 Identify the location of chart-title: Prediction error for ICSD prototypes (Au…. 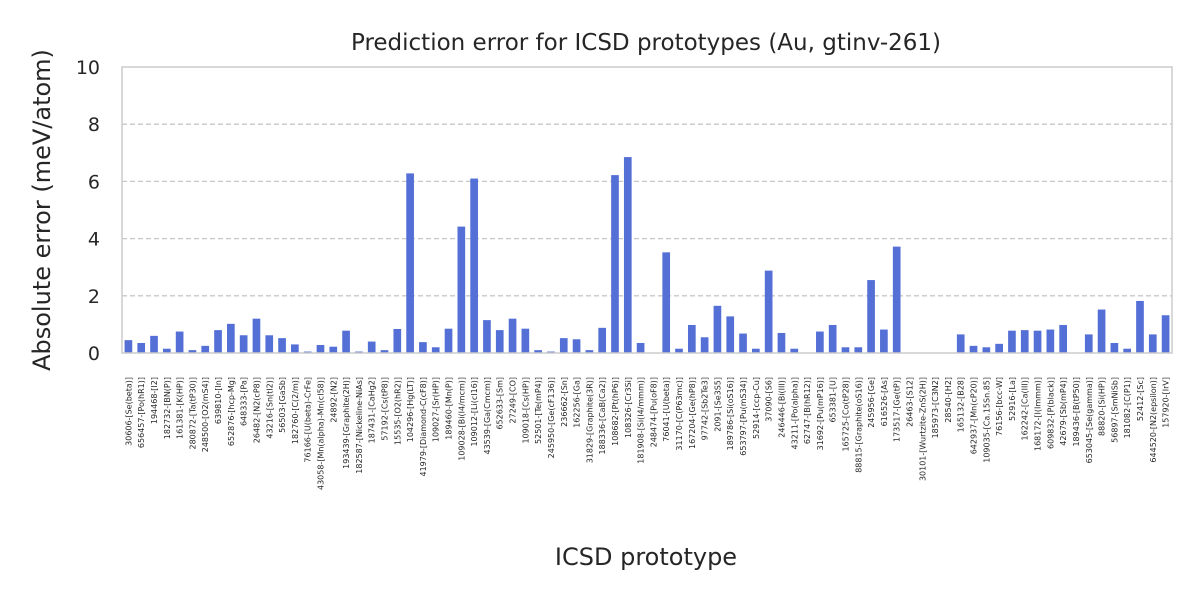
(646, 43).